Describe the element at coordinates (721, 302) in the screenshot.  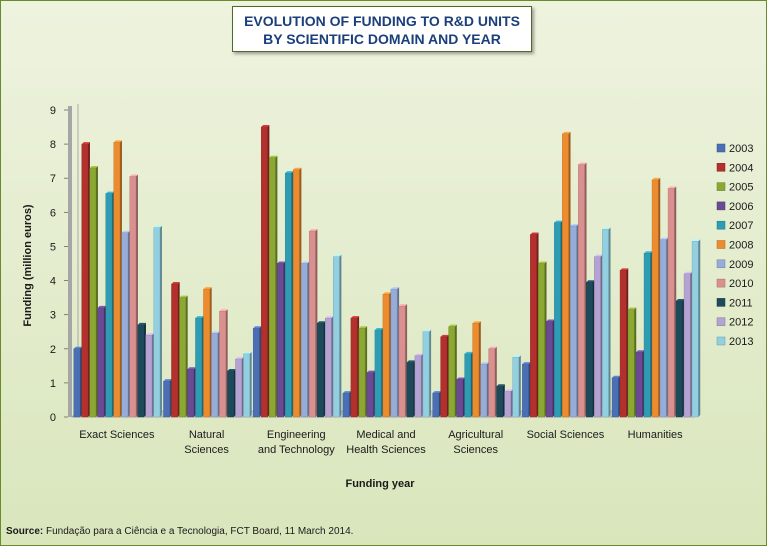
I see `legend-swatch-2011` at that location.